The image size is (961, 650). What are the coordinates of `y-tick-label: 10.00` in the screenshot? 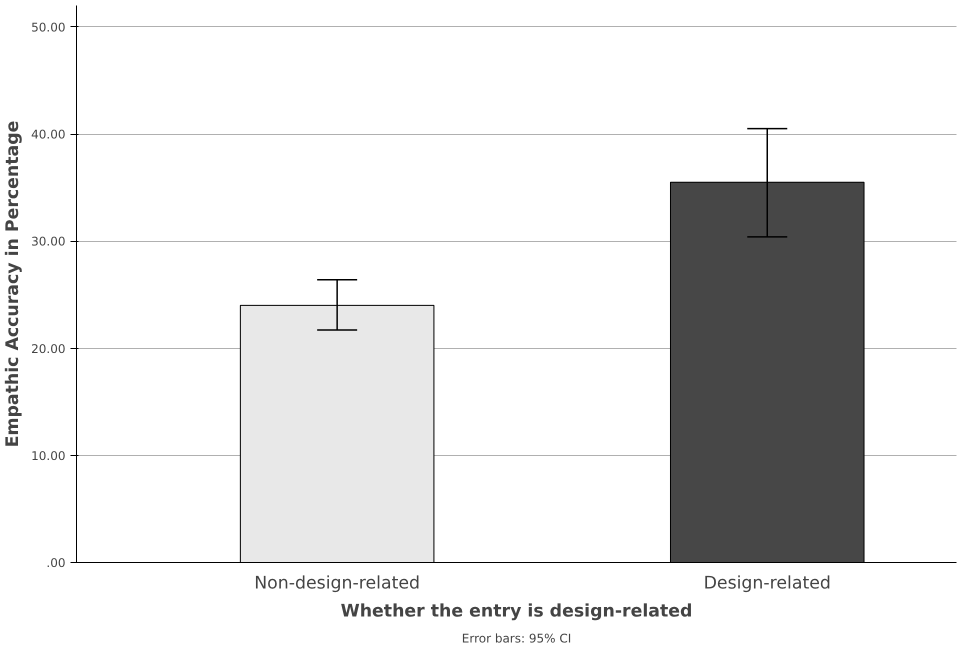 It's located at (48, 455).